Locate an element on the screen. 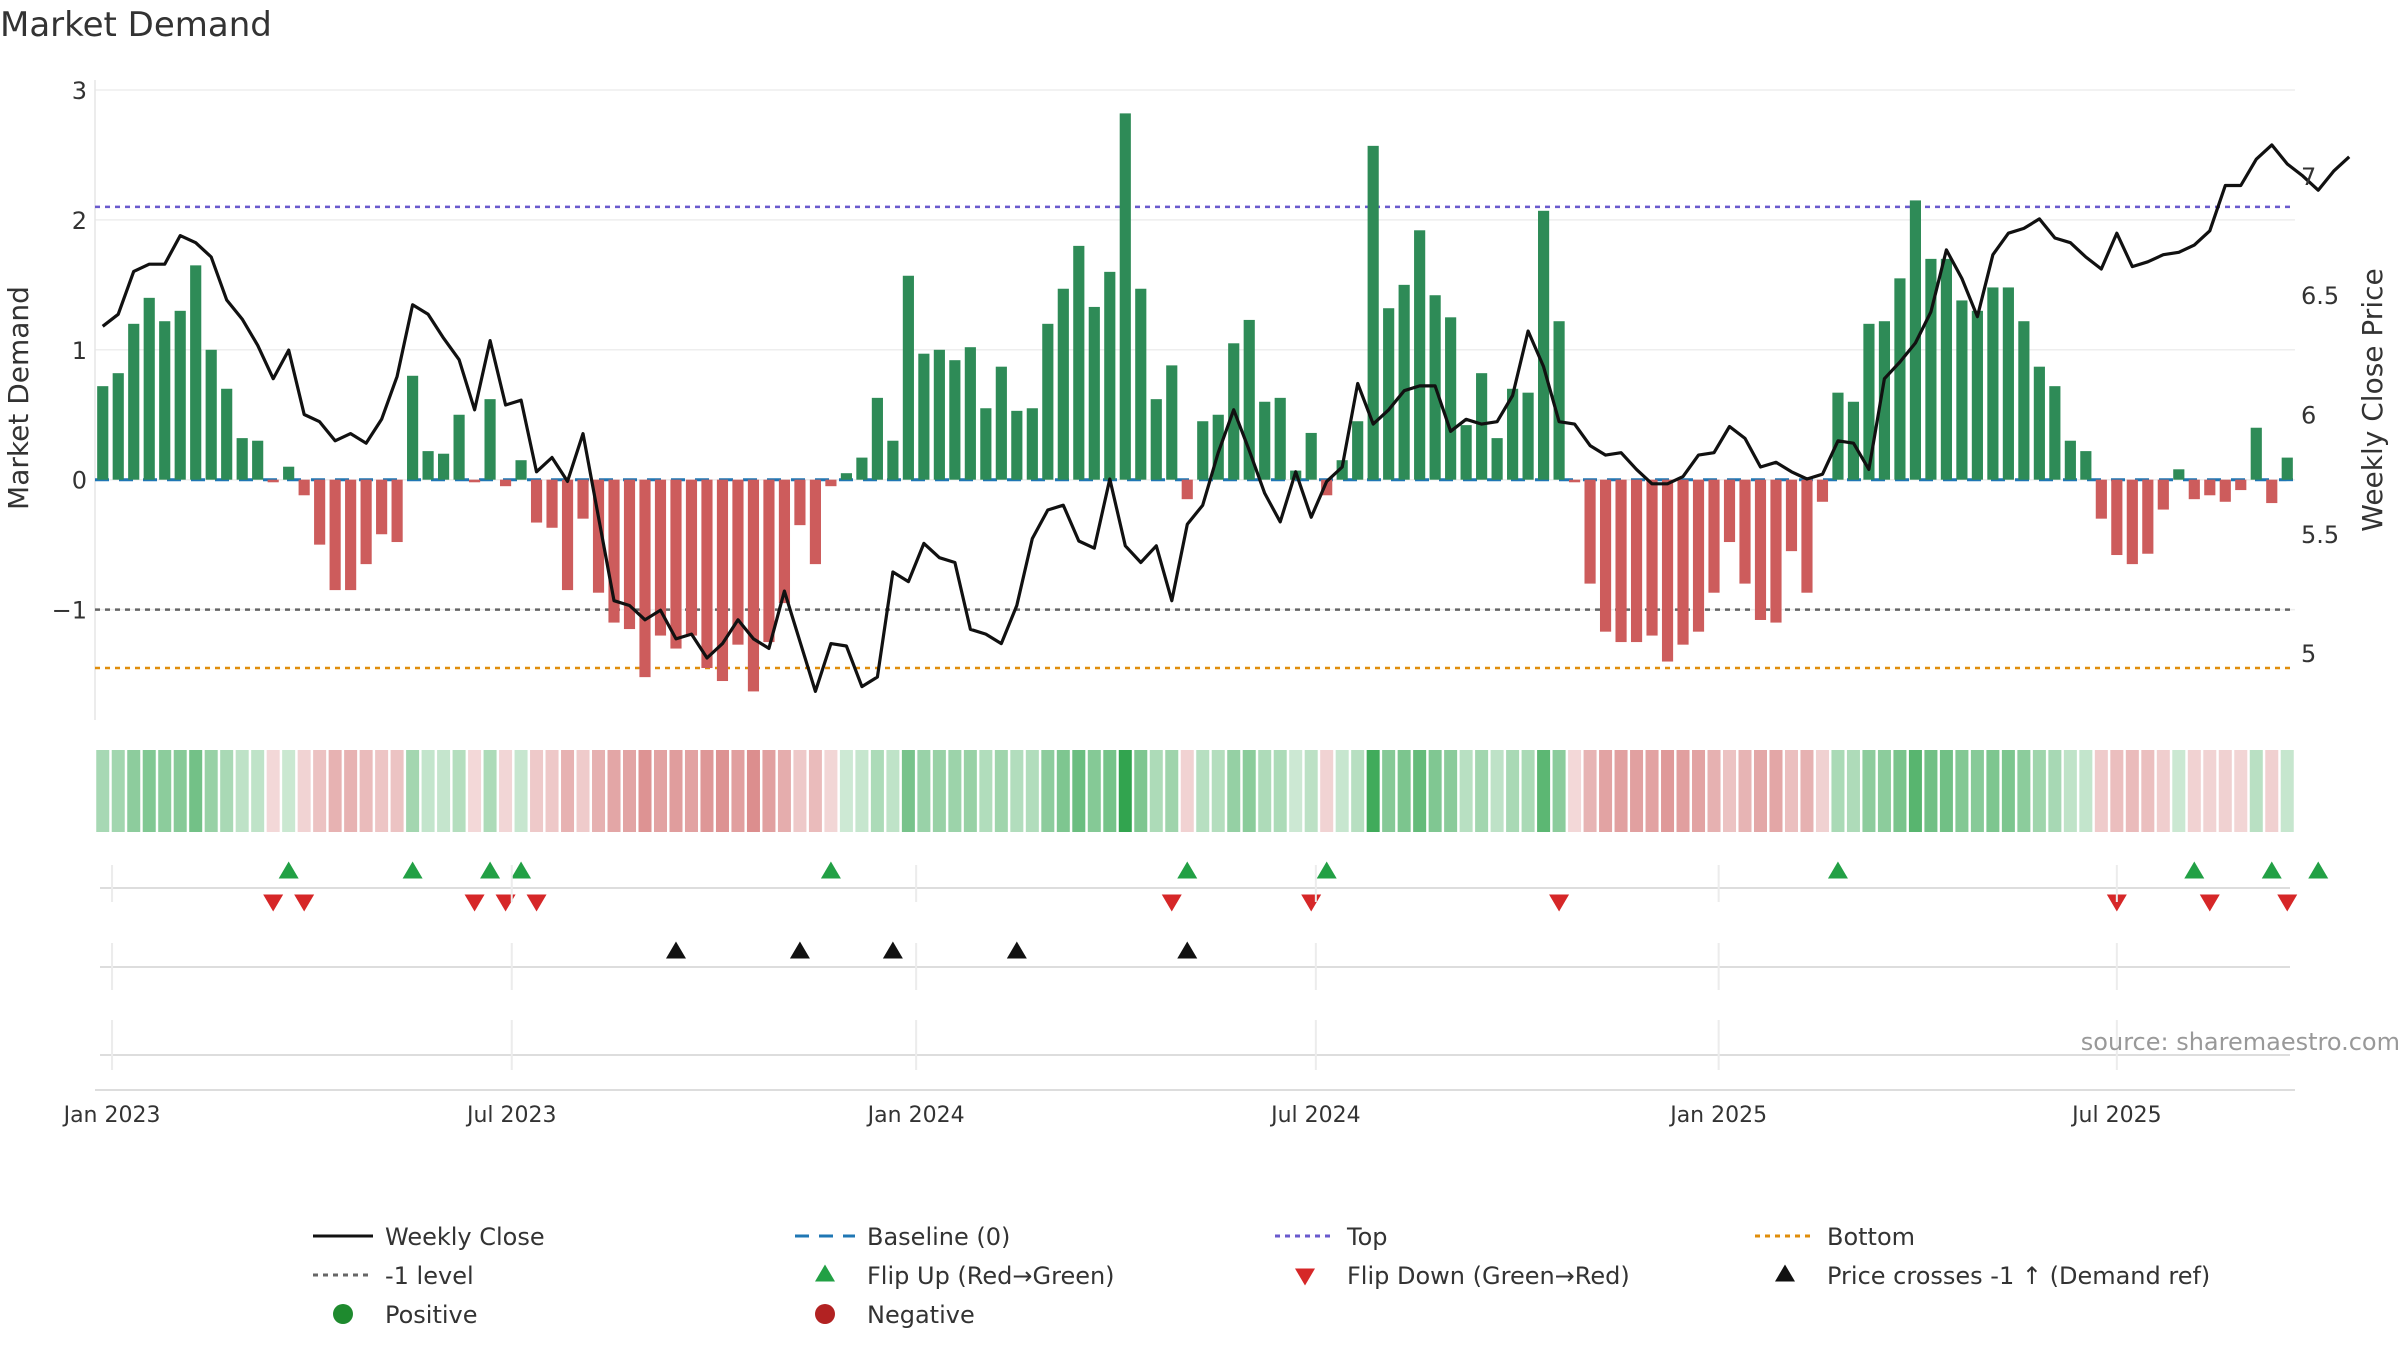 This screenshot has width=2400, height=1350. legend-label: Baseline (0) is located at coordinates (938, 1237).